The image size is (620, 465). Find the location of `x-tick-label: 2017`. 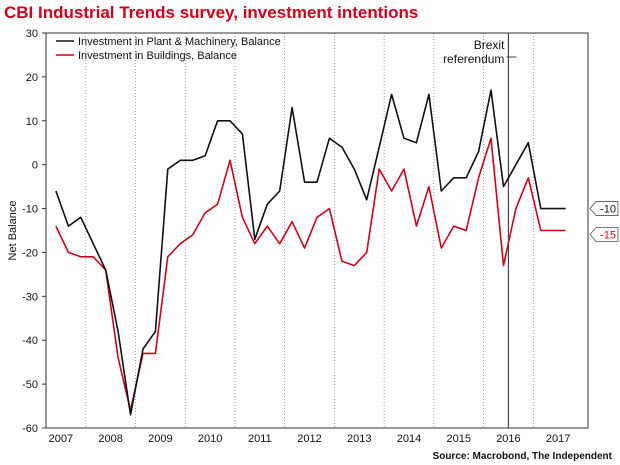

x-tick-label: 2017 is located at coordinates (558, 439).